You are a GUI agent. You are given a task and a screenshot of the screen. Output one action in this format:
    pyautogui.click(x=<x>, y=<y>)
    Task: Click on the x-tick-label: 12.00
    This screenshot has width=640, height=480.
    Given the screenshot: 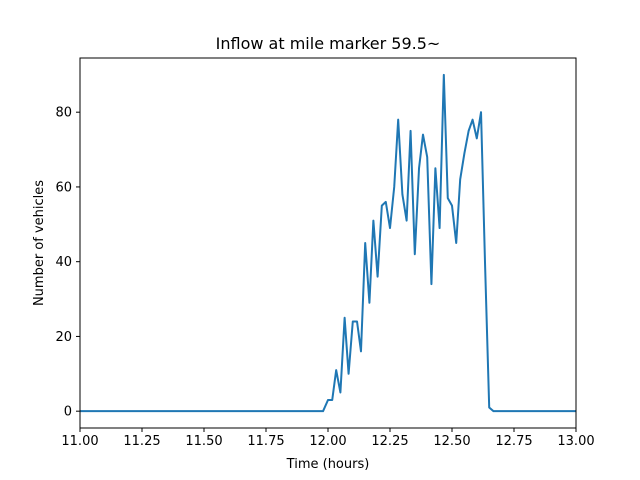 What is the action you would take?
    pyautogui.click(x=327, y=441)
    